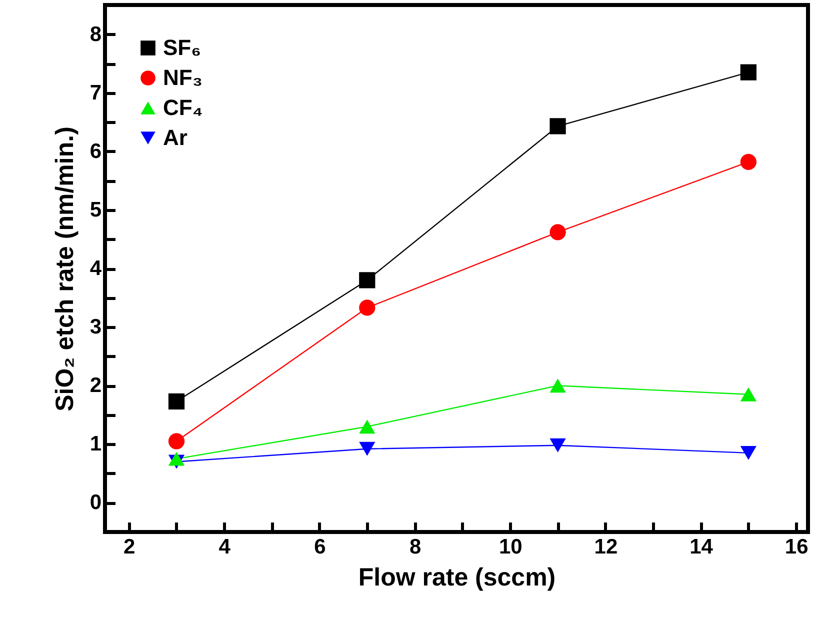 This screenshot has width=824, height=620. What do you see at coordinates (129, 547) in the screenshot?
I see `x-tick-label: 2` at bounding box center [129, 547].